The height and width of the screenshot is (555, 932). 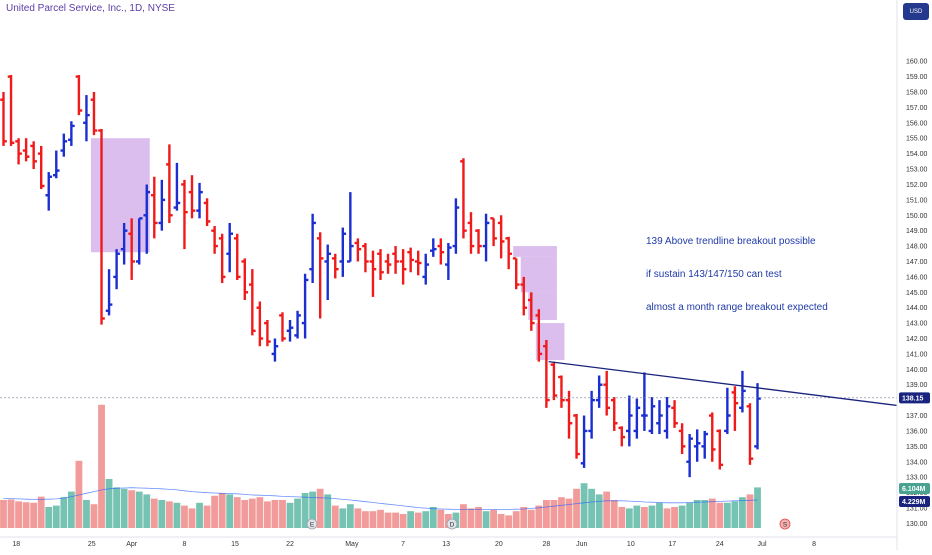 What do you see at coordinates (290, 544) in the screenshot?
I see `time-tick-label: 22` at bounding box center [290, 544].